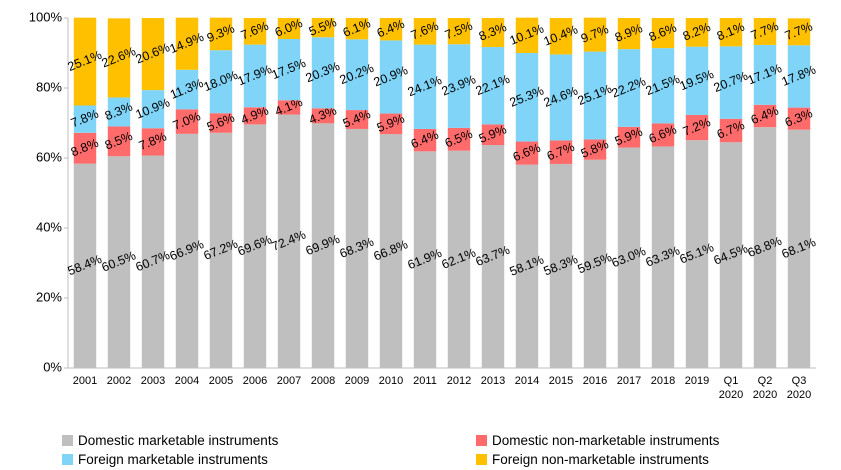  I want to click on legend-label: Foreign non-marketable instruments, so click(600, 459).